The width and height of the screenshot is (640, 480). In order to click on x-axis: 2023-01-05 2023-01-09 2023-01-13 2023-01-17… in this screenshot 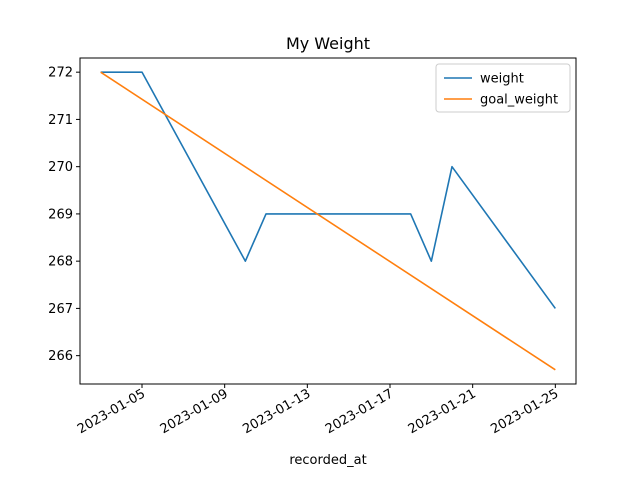, I will do `click(318, 410)`.